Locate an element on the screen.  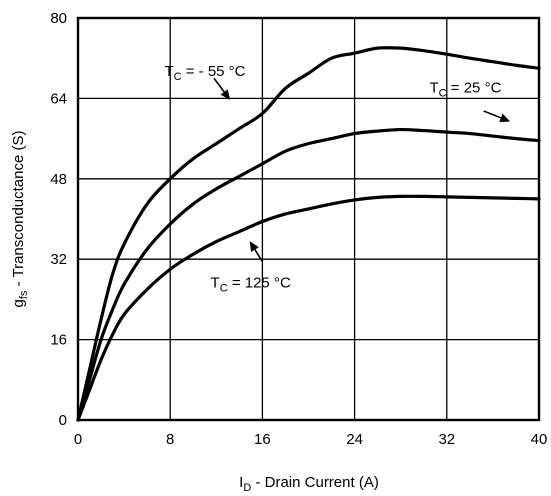
y-axis-label: gfs - Transconductance (S) is located at coordinates (20, 219).